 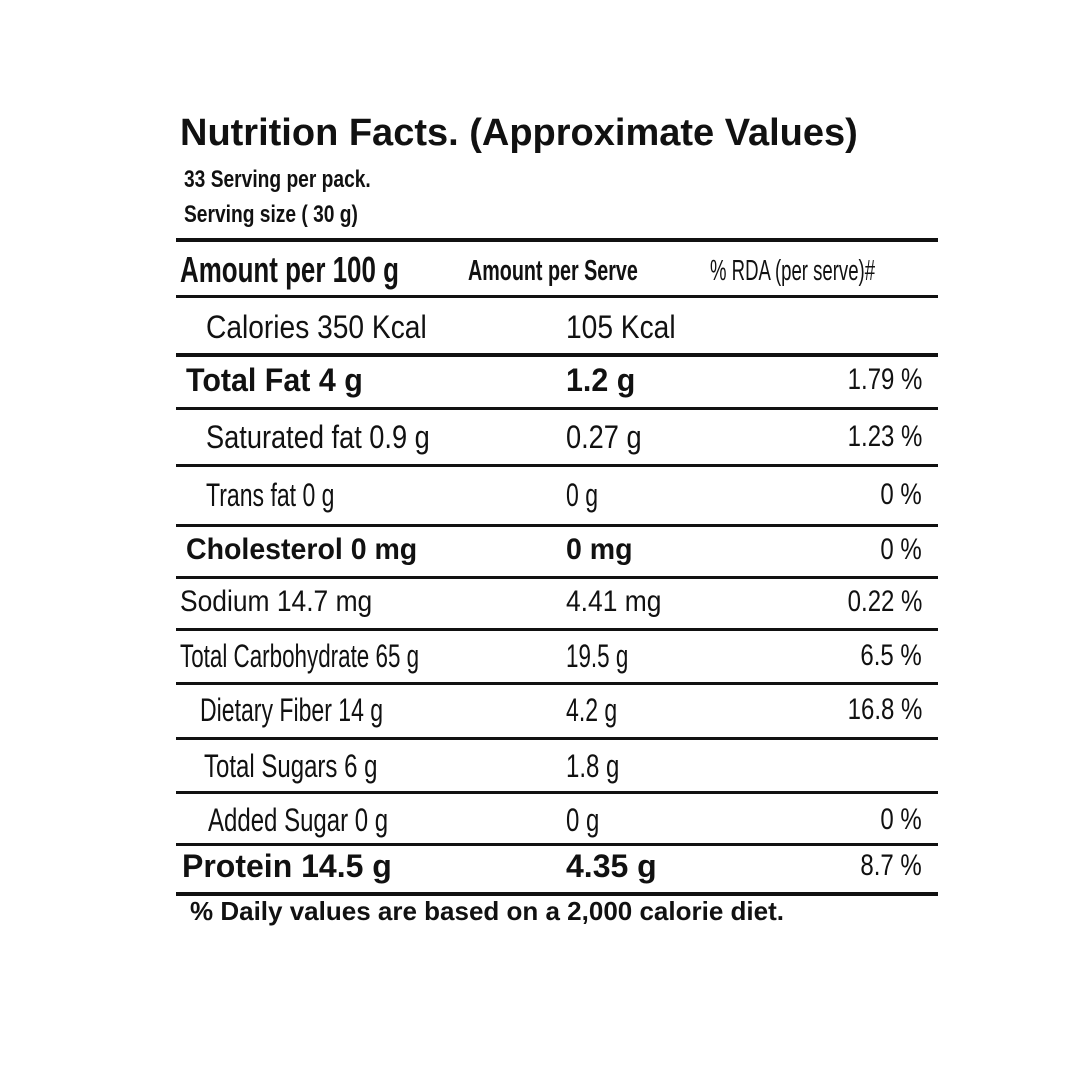 I want to click on per-serve: 0 mg, so click(x=599, y=549).